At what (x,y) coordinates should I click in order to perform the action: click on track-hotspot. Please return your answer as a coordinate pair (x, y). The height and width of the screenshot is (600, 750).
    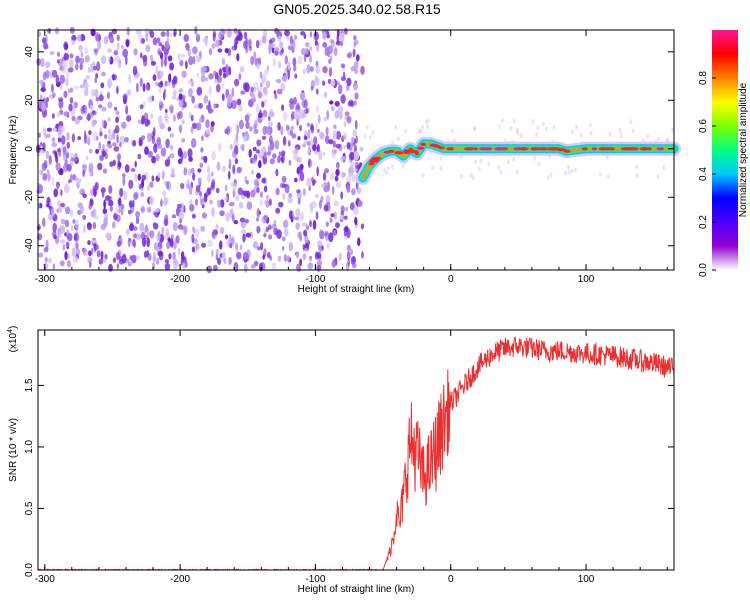
    Looking at the image, I should click on (421, 148).